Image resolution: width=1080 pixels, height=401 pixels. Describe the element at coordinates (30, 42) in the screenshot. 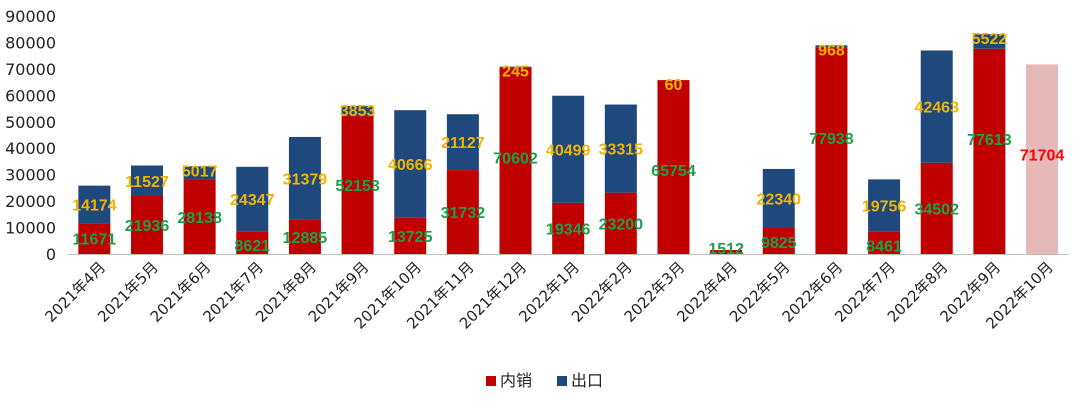

I see `y-tick-label: 80000` at that location.